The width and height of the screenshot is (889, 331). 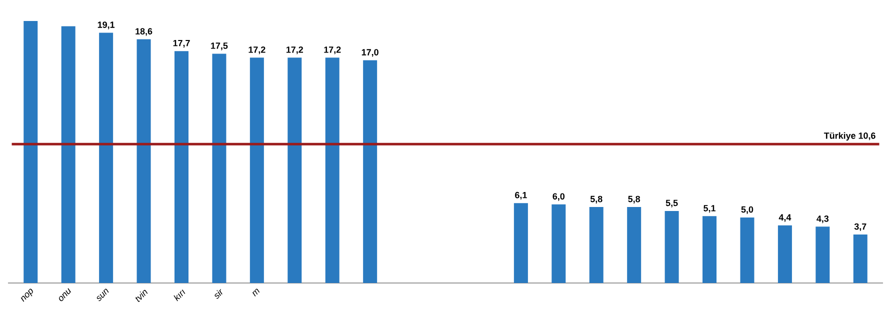 I want to click on ref-line-label: Türkiye 10,6, so click(x=850, y=136).